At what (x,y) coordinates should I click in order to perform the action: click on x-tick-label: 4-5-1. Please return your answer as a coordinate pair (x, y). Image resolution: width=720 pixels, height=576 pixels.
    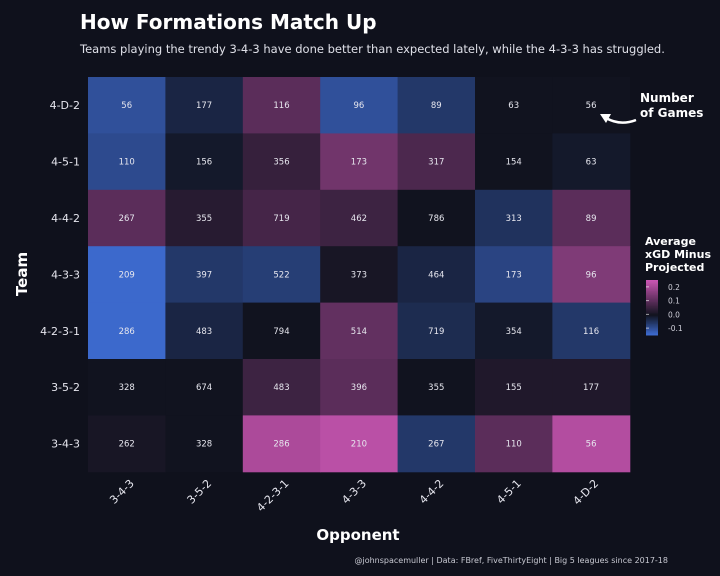
    Looking at the image, I should click on (509, 492).